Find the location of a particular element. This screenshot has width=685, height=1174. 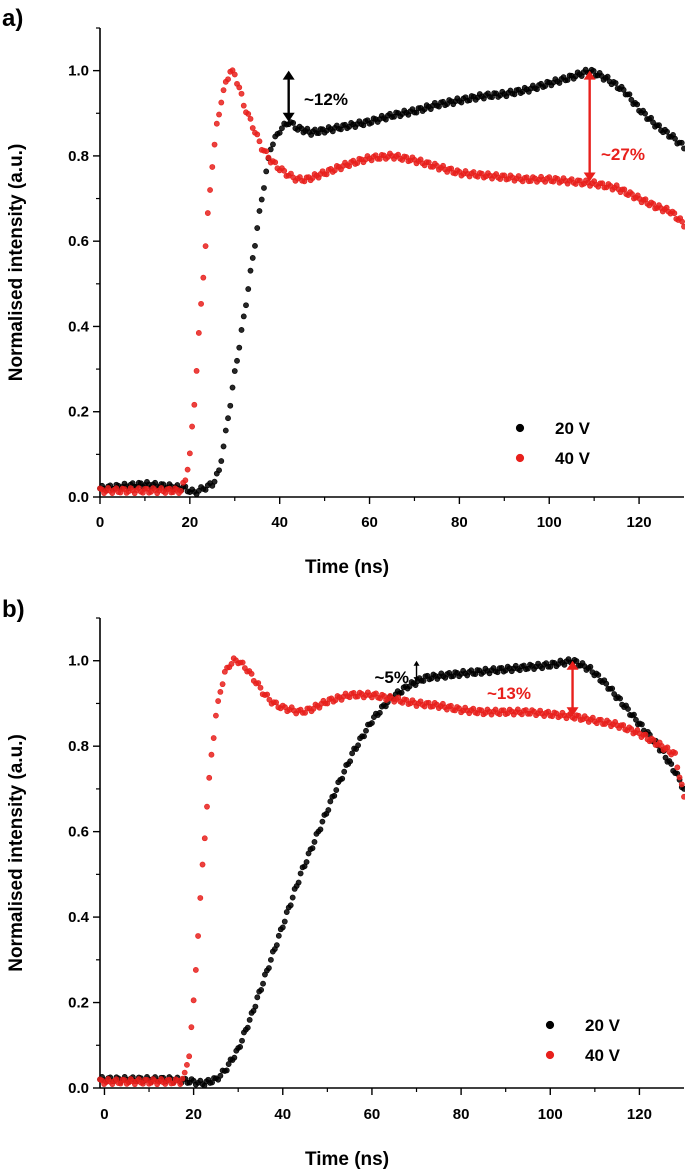

y-tick-label: 1.0 is located at coordinates (78, 71).